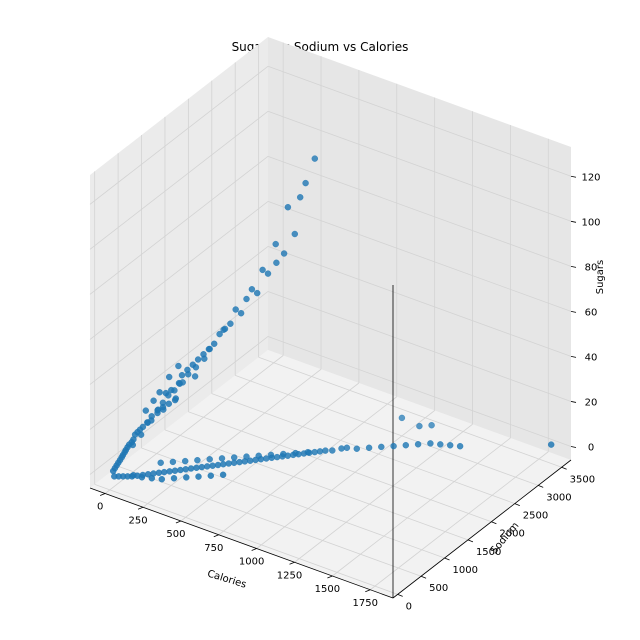  What do you see at coordinates (100, 507) in the screenshot?
I see `x-tick-label: 0` at bounding box center [100, 507].